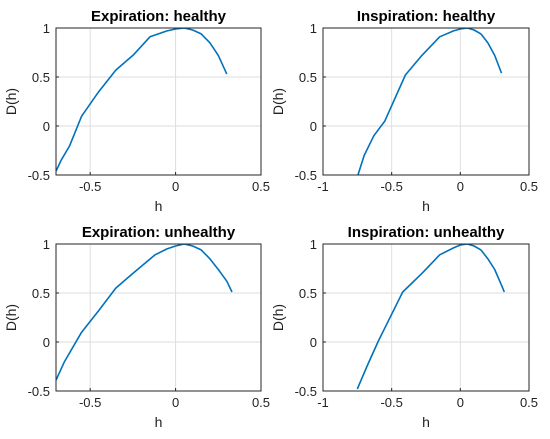  What do you see at coordinates (159, 16) in the screenshot?
I see `chart-title: Expiration: healthy` at bounding box center [159, 16].